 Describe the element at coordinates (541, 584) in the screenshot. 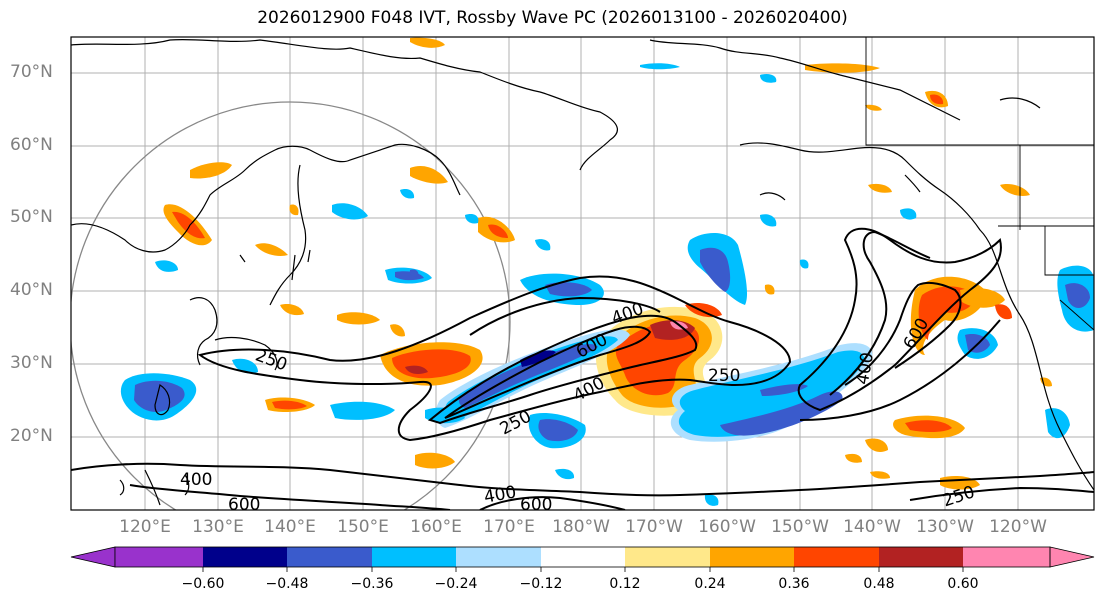

I see `colorbar-tick-label: −0.12` at that location.